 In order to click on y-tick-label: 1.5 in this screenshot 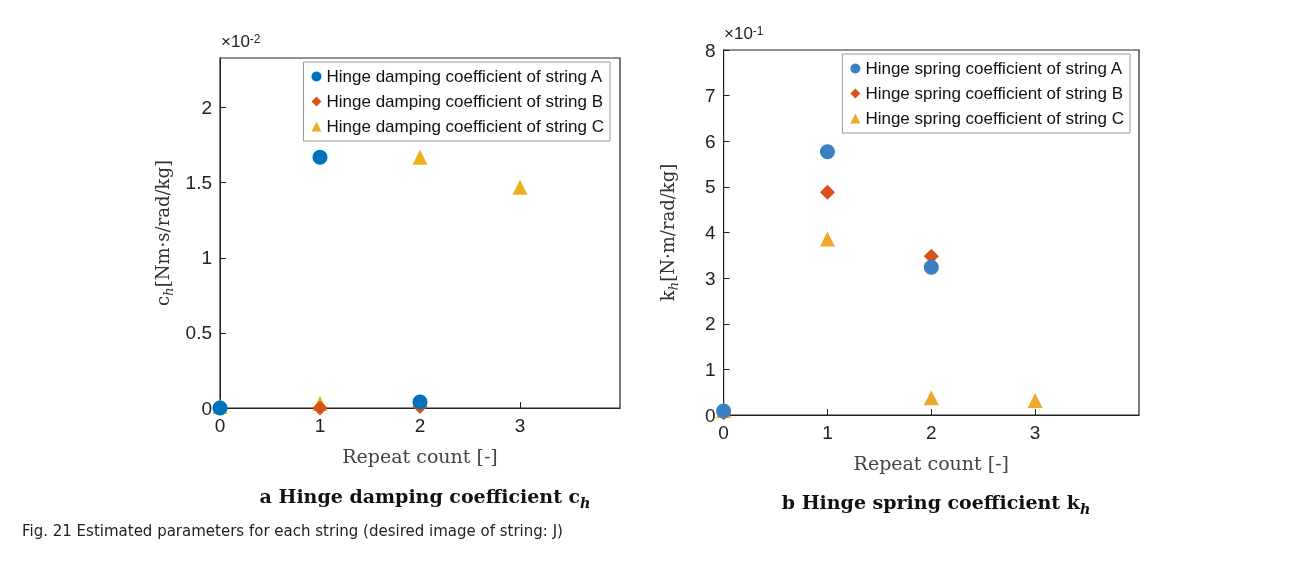, I will do `click(198, 183)`.